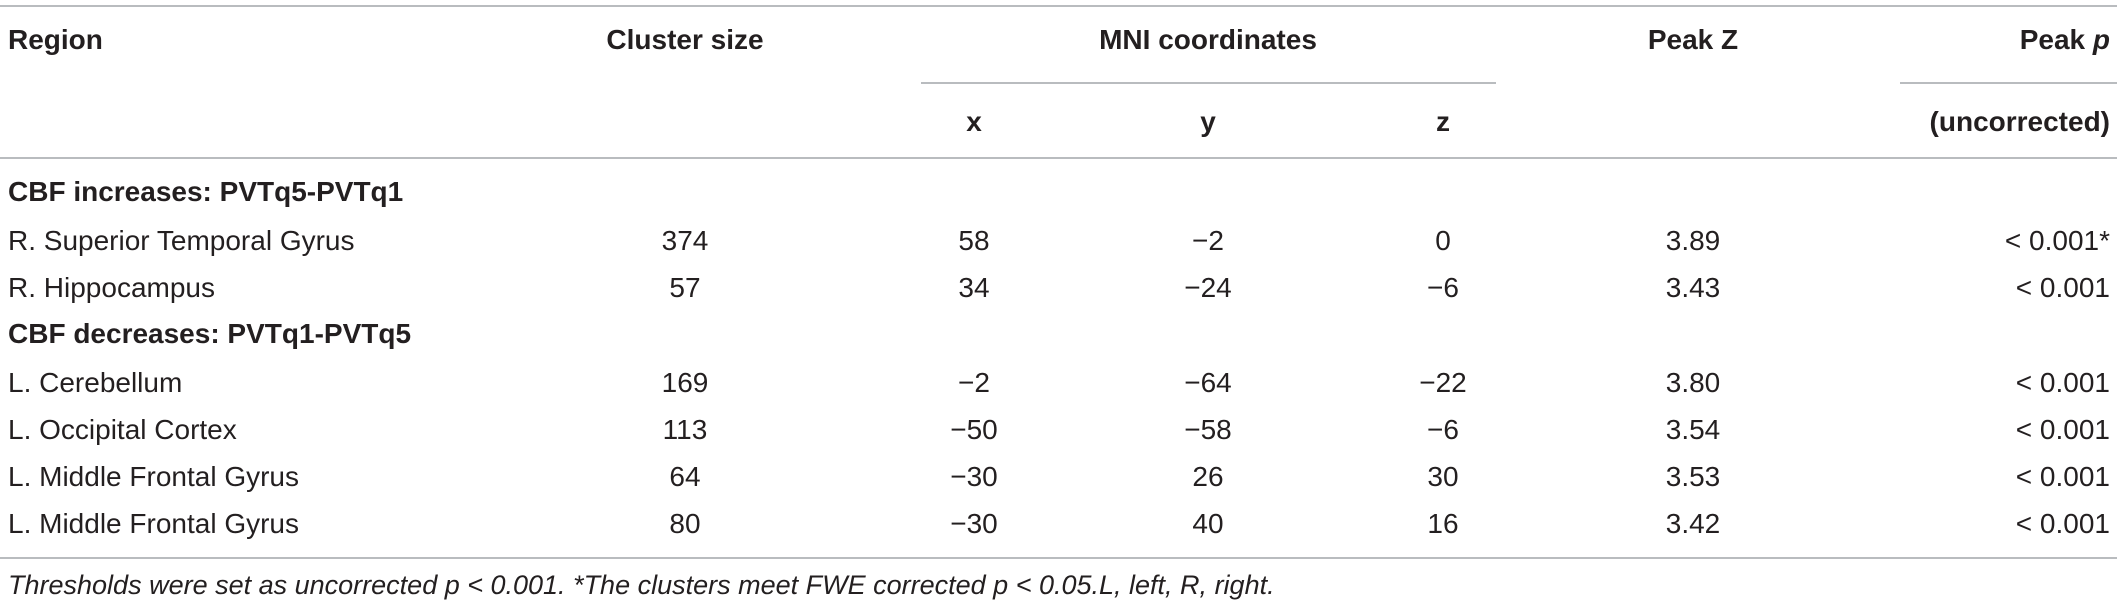  Describe the element at coordinates (1693, 476) in the screenshot. I see `cell-peak-z: 3.53` at that location.